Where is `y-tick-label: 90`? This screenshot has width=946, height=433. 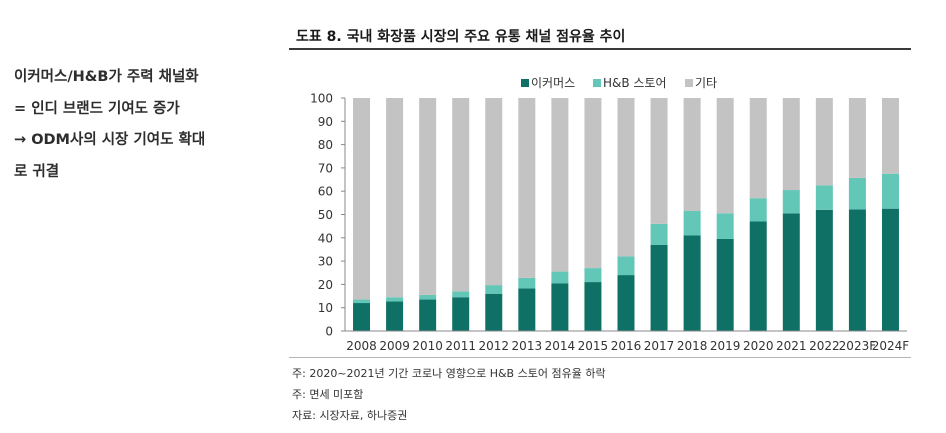
y-tick-label: 90 is located at coordinates (325, 122).